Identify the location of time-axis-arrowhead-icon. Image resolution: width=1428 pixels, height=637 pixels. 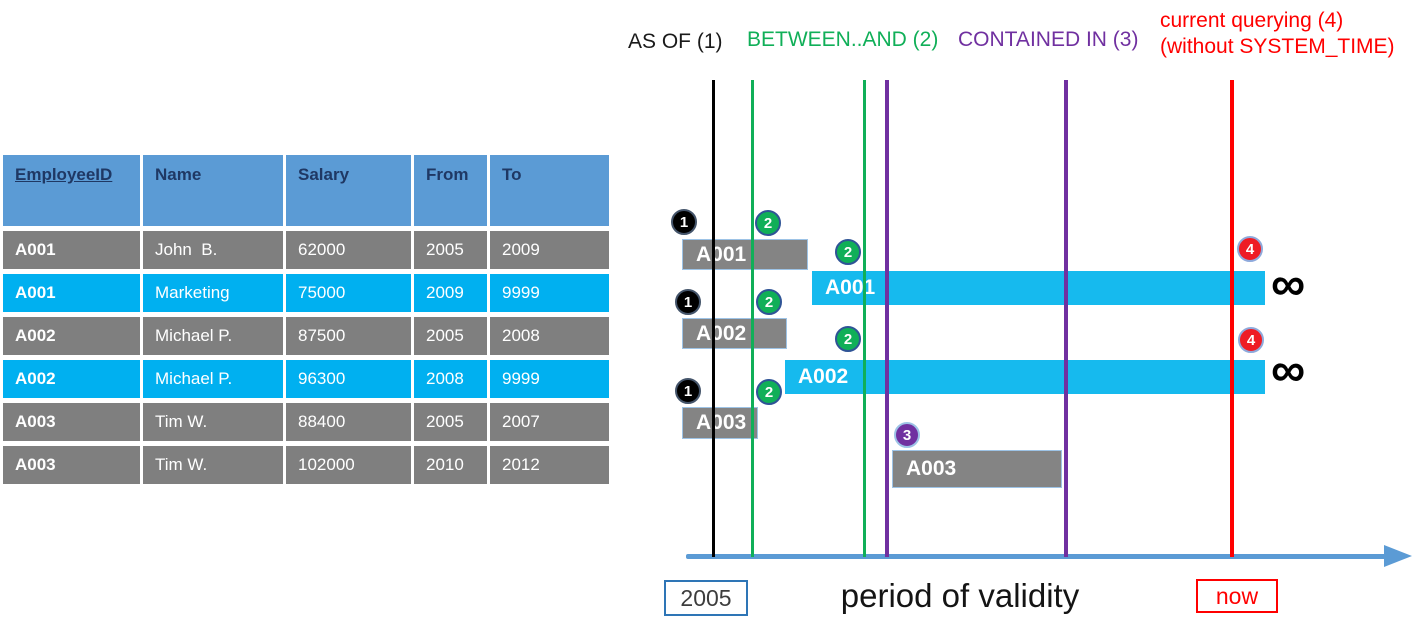
(1398, 556).